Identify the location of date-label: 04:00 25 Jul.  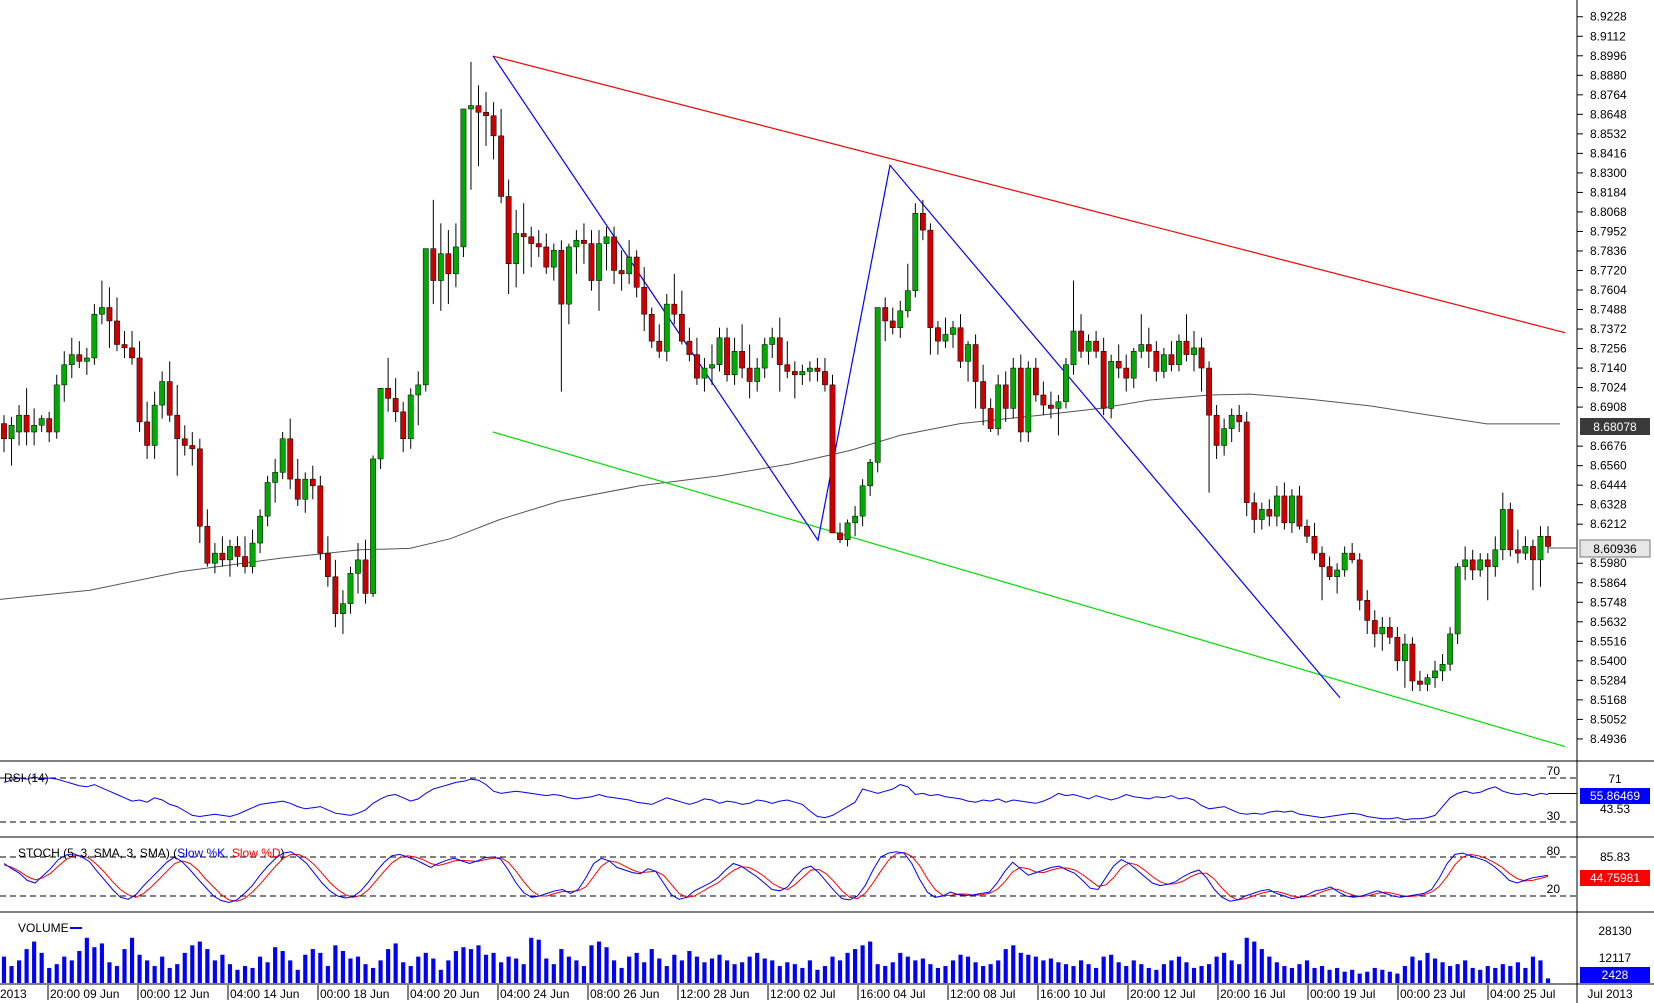
(1522, 994).